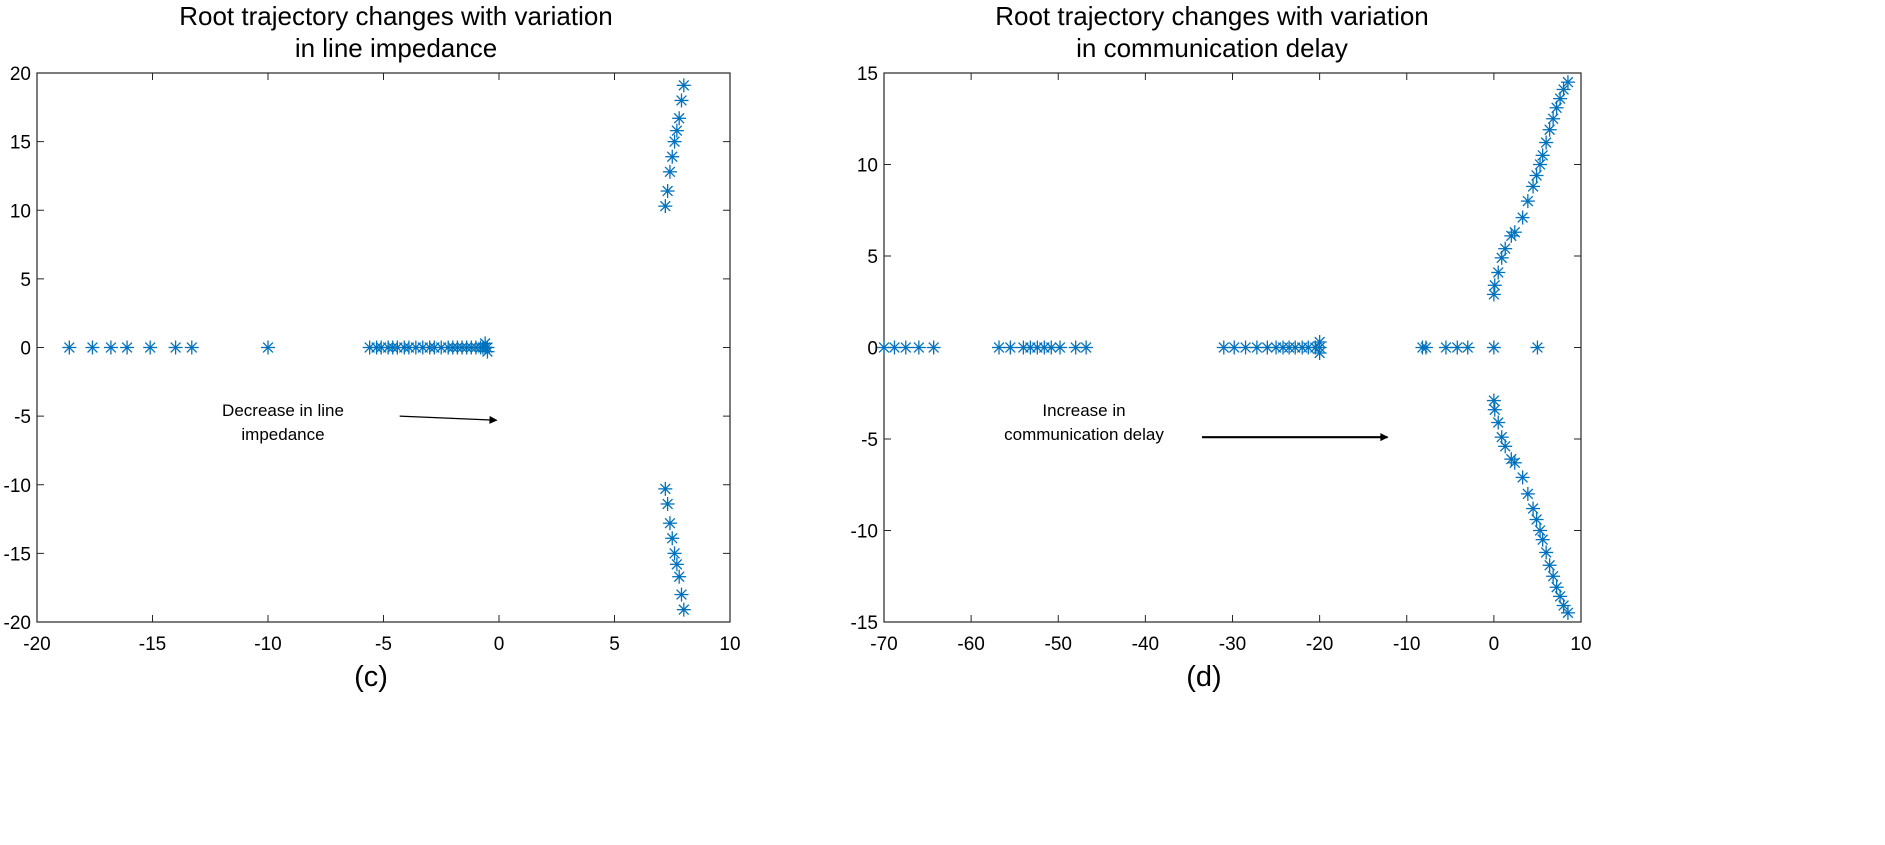  I want to click on chart-d-annotation: Increase in communication delay, so click(1196, 422).